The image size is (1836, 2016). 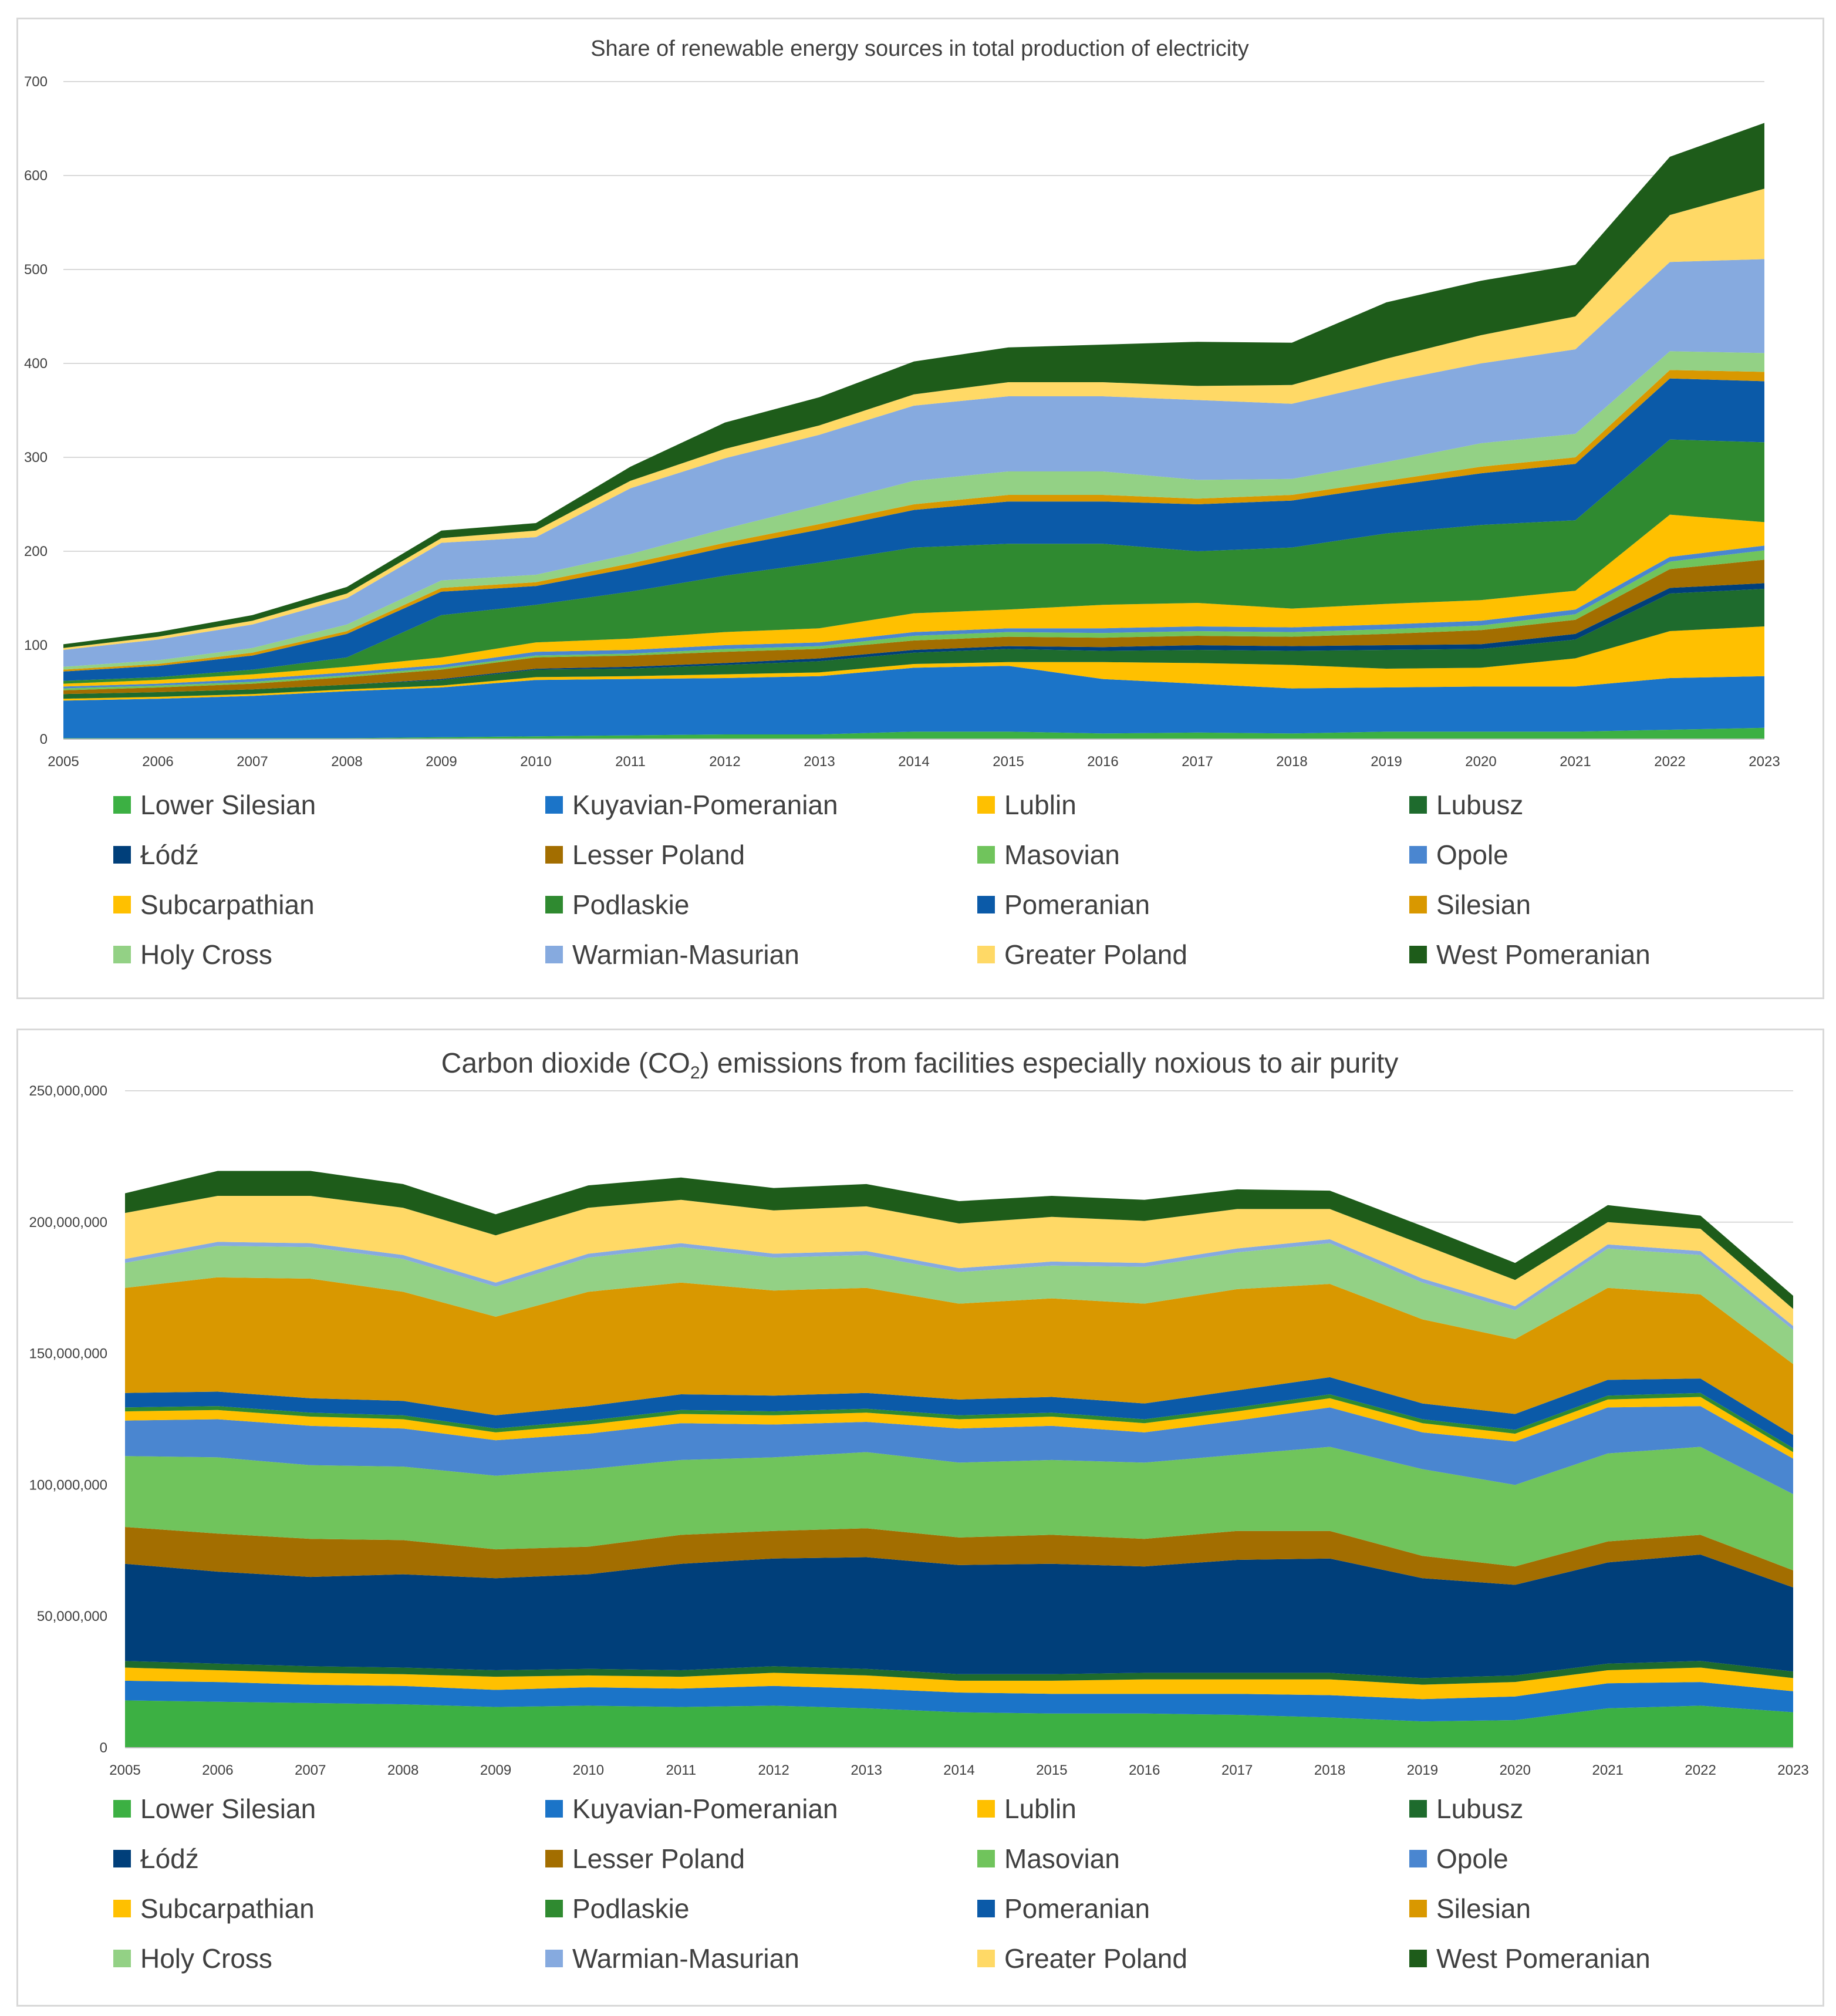 What do you see at coordinates (68, 1354) in the screenshot?
I see `y-tick-label: 150,000,000` at bounding box center [68, 1354].